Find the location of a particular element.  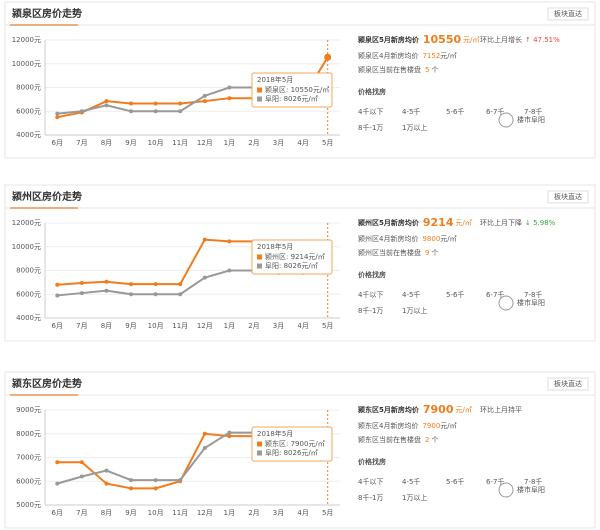

stock: 颍泉区当前在售楼盘 5 个 is located at coordinates (398, 69).